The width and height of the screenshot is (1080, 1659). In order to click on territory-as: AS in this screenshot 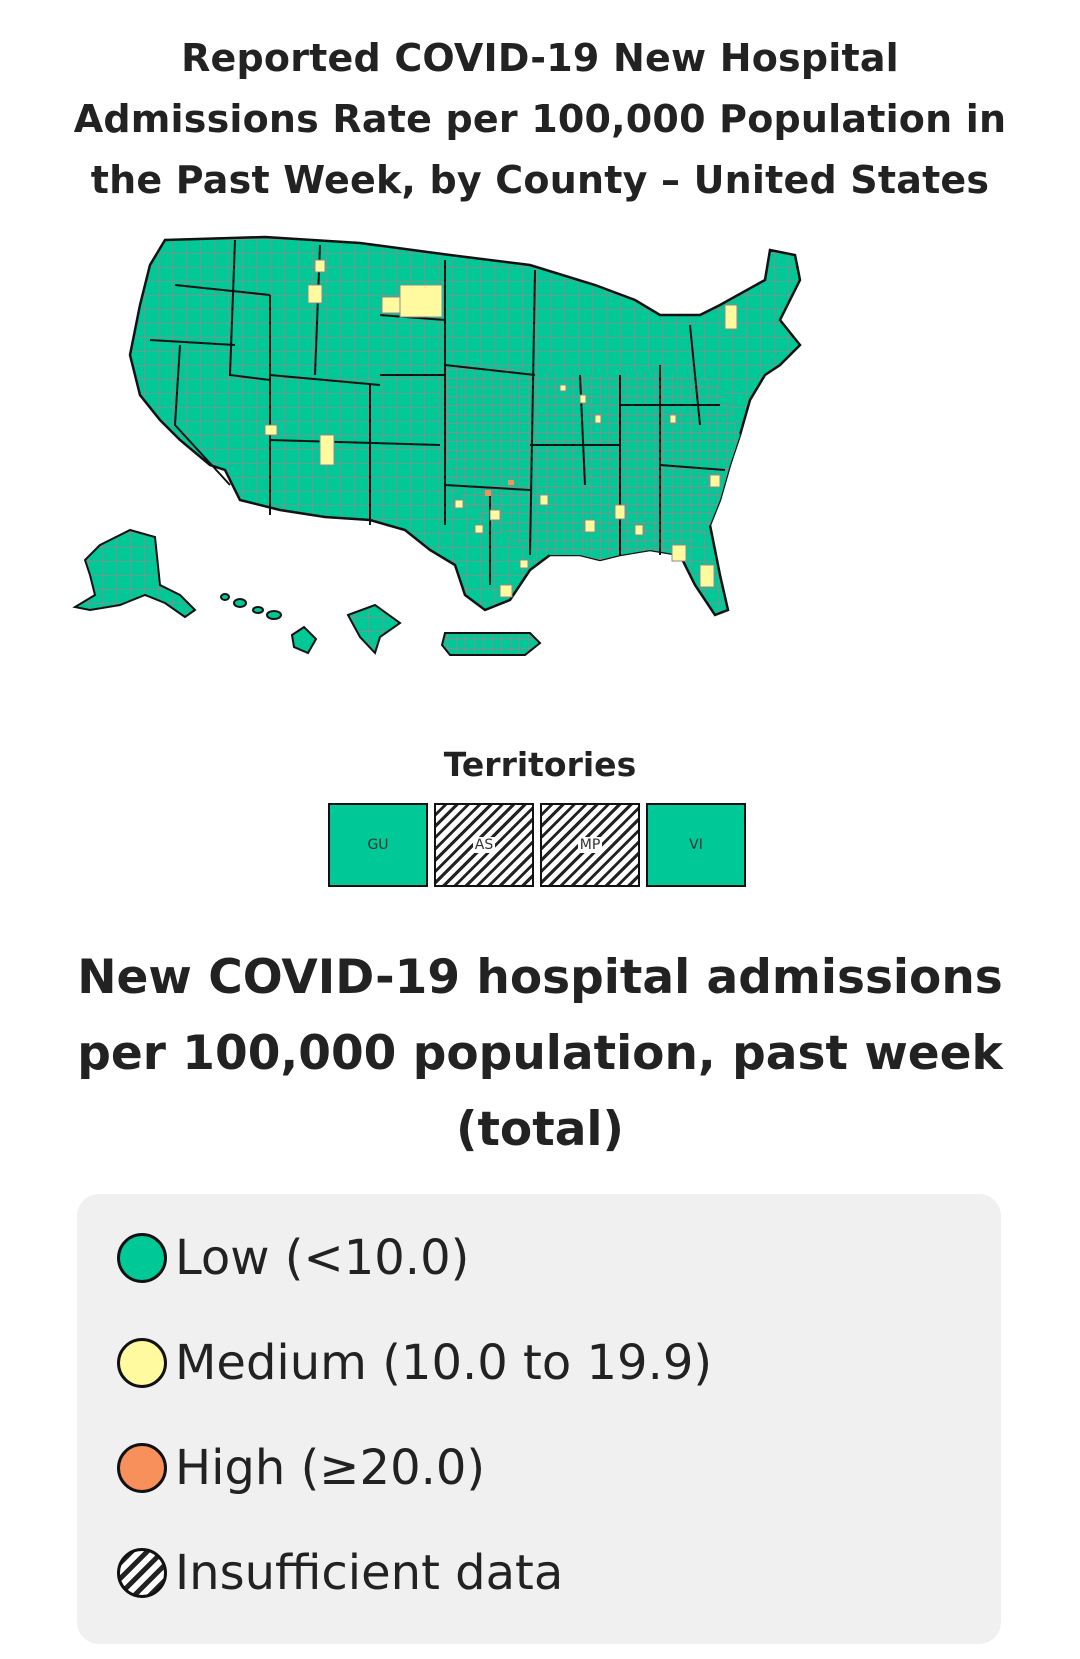, I will do `click(484, 845)`.